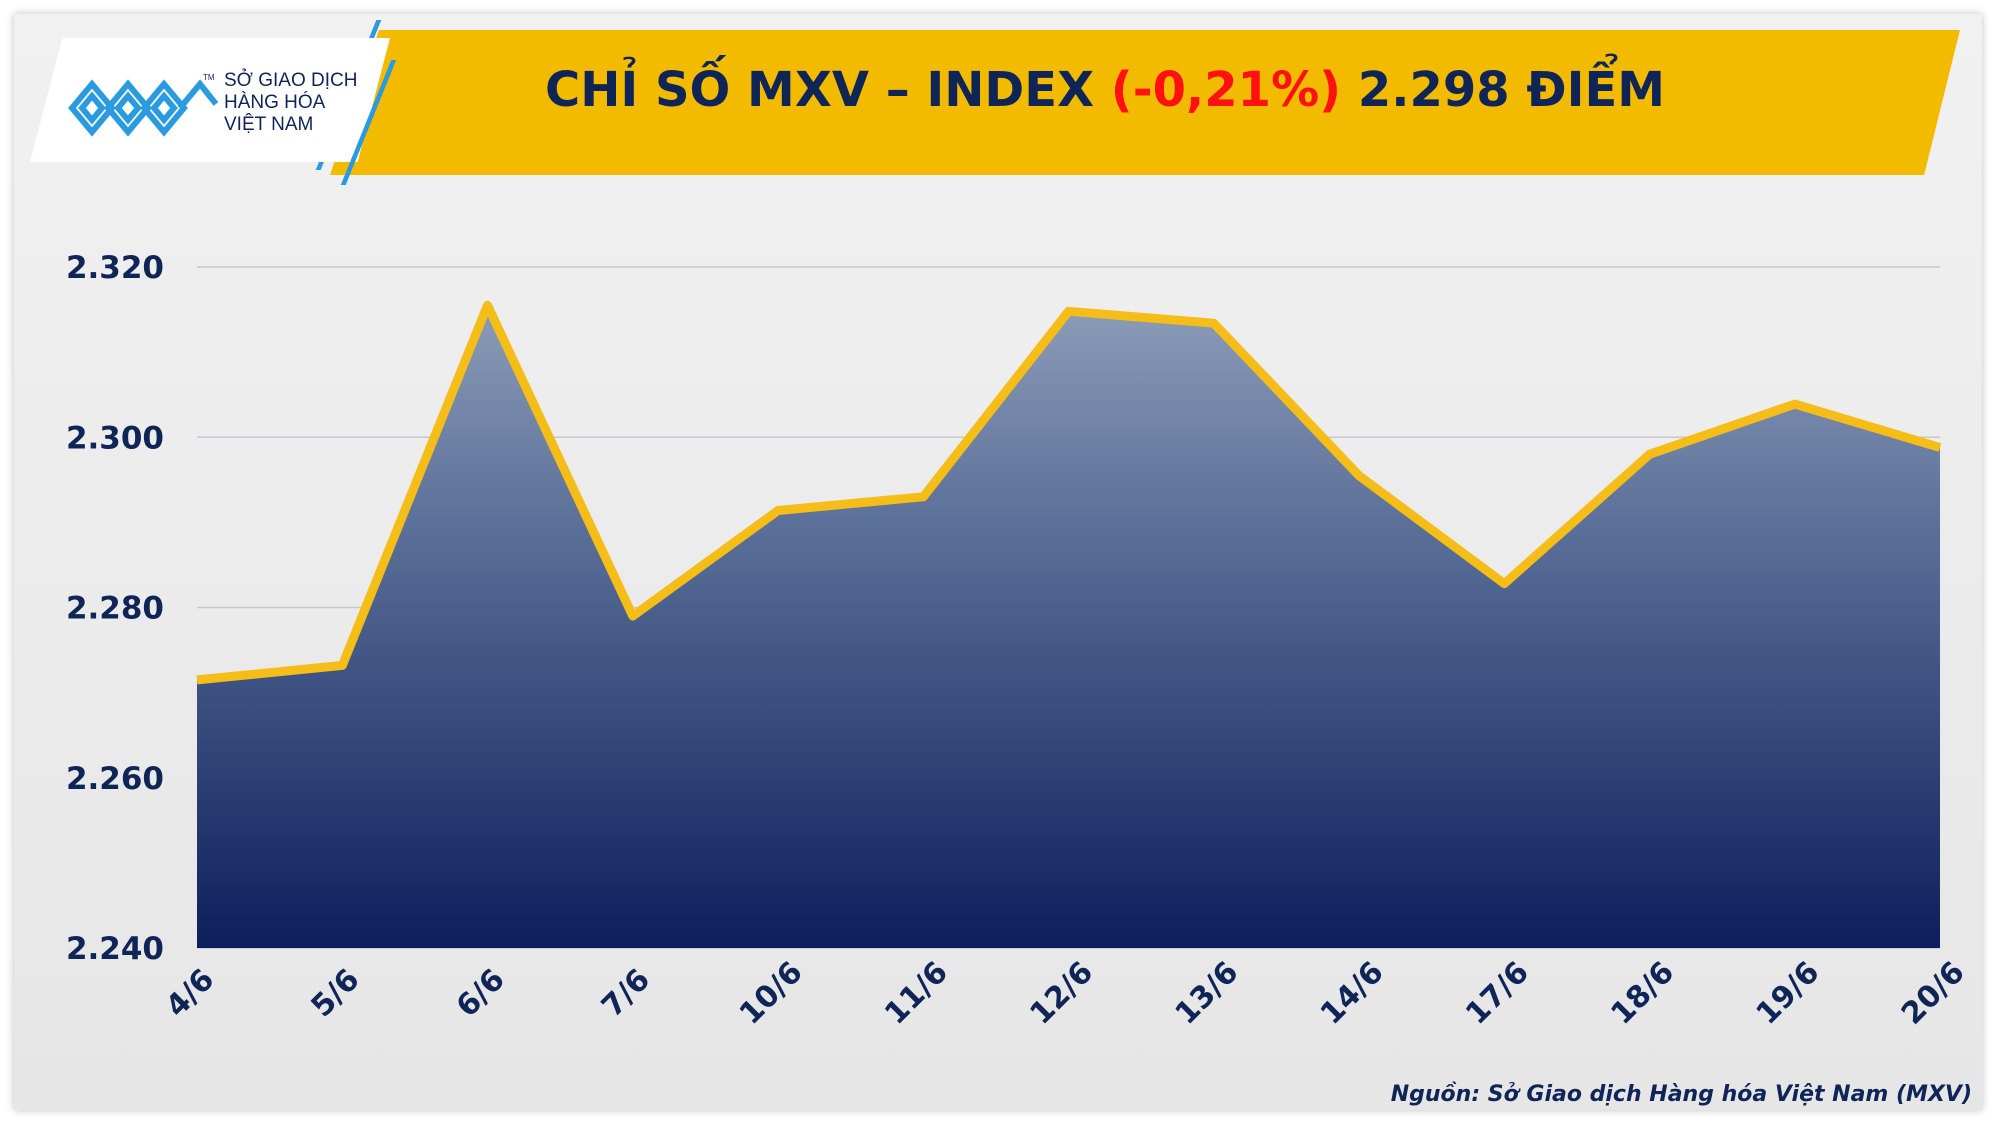 This screenshot has height=1125, width=2000. Describe the element at coordinates (1788, 993) in the screenshot. I see `x-tick-label: 19/6` at that location.